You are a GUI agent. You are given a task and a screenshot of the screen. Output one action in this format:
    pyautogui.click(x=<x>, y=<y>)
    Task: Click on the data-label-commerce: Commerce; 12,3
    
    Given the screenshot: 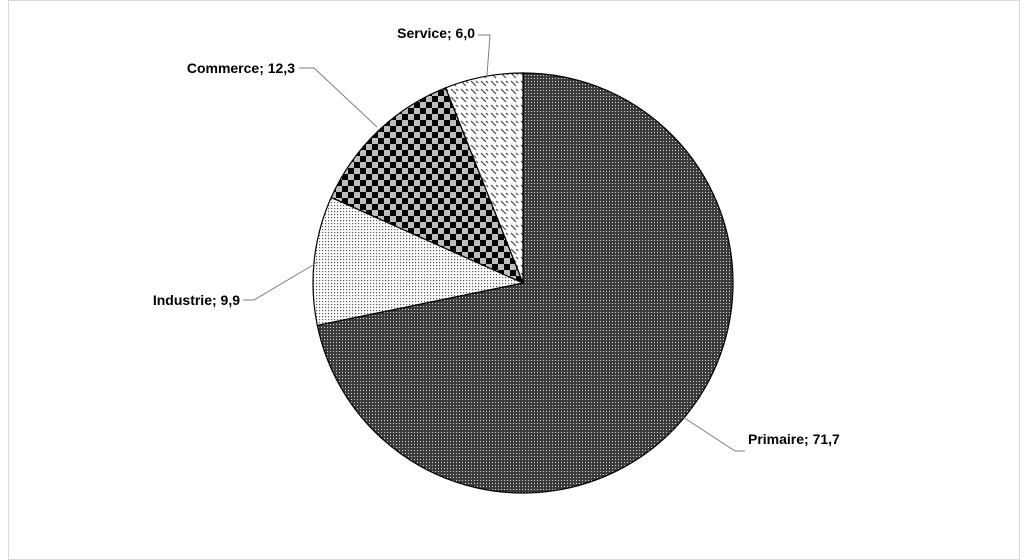 What is the action you would take?
    pyautogui.click(x=241, y=68)
    